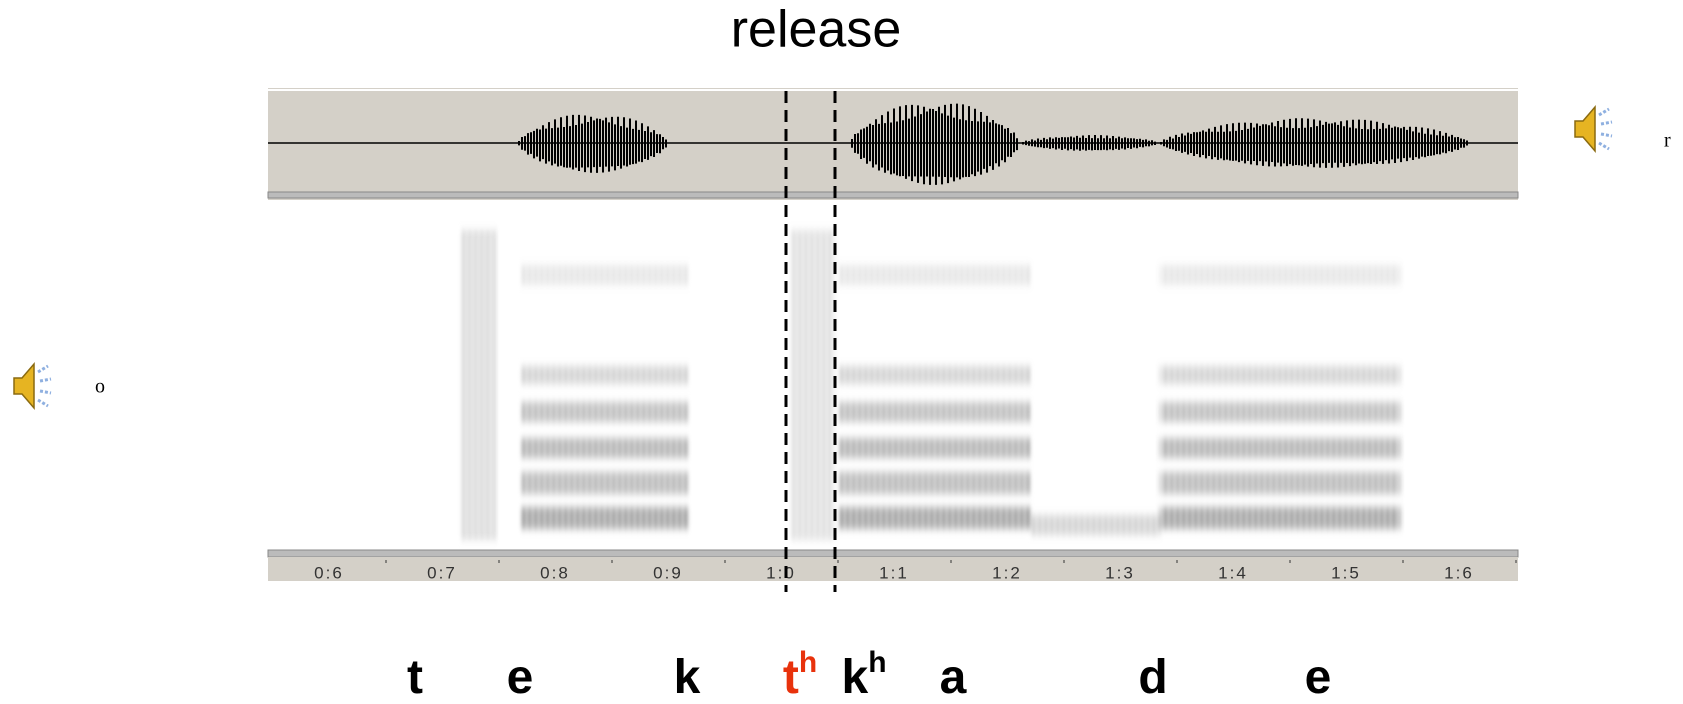  Describe the element at coordinates (1095, 525) in the screenshot. I see `voicing-bar` at that location.